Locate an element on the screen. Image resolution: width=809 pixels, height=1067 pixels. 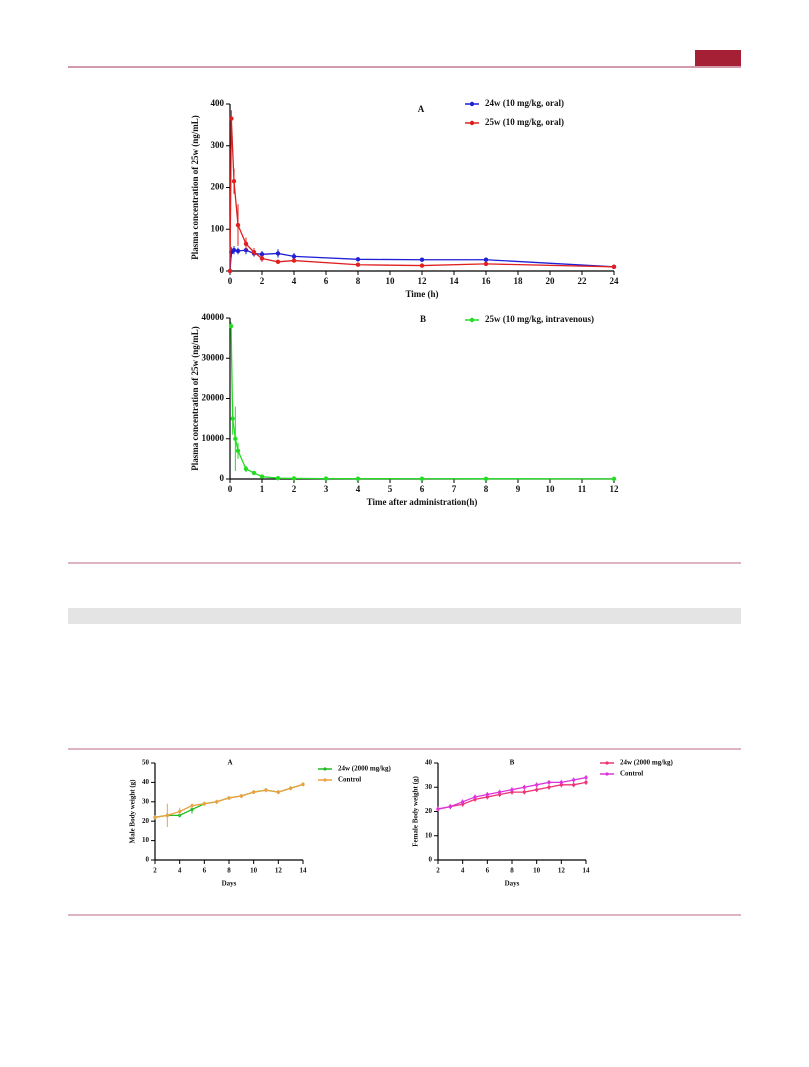
y-tick-label: 200 is located at coordinates (218, 187).